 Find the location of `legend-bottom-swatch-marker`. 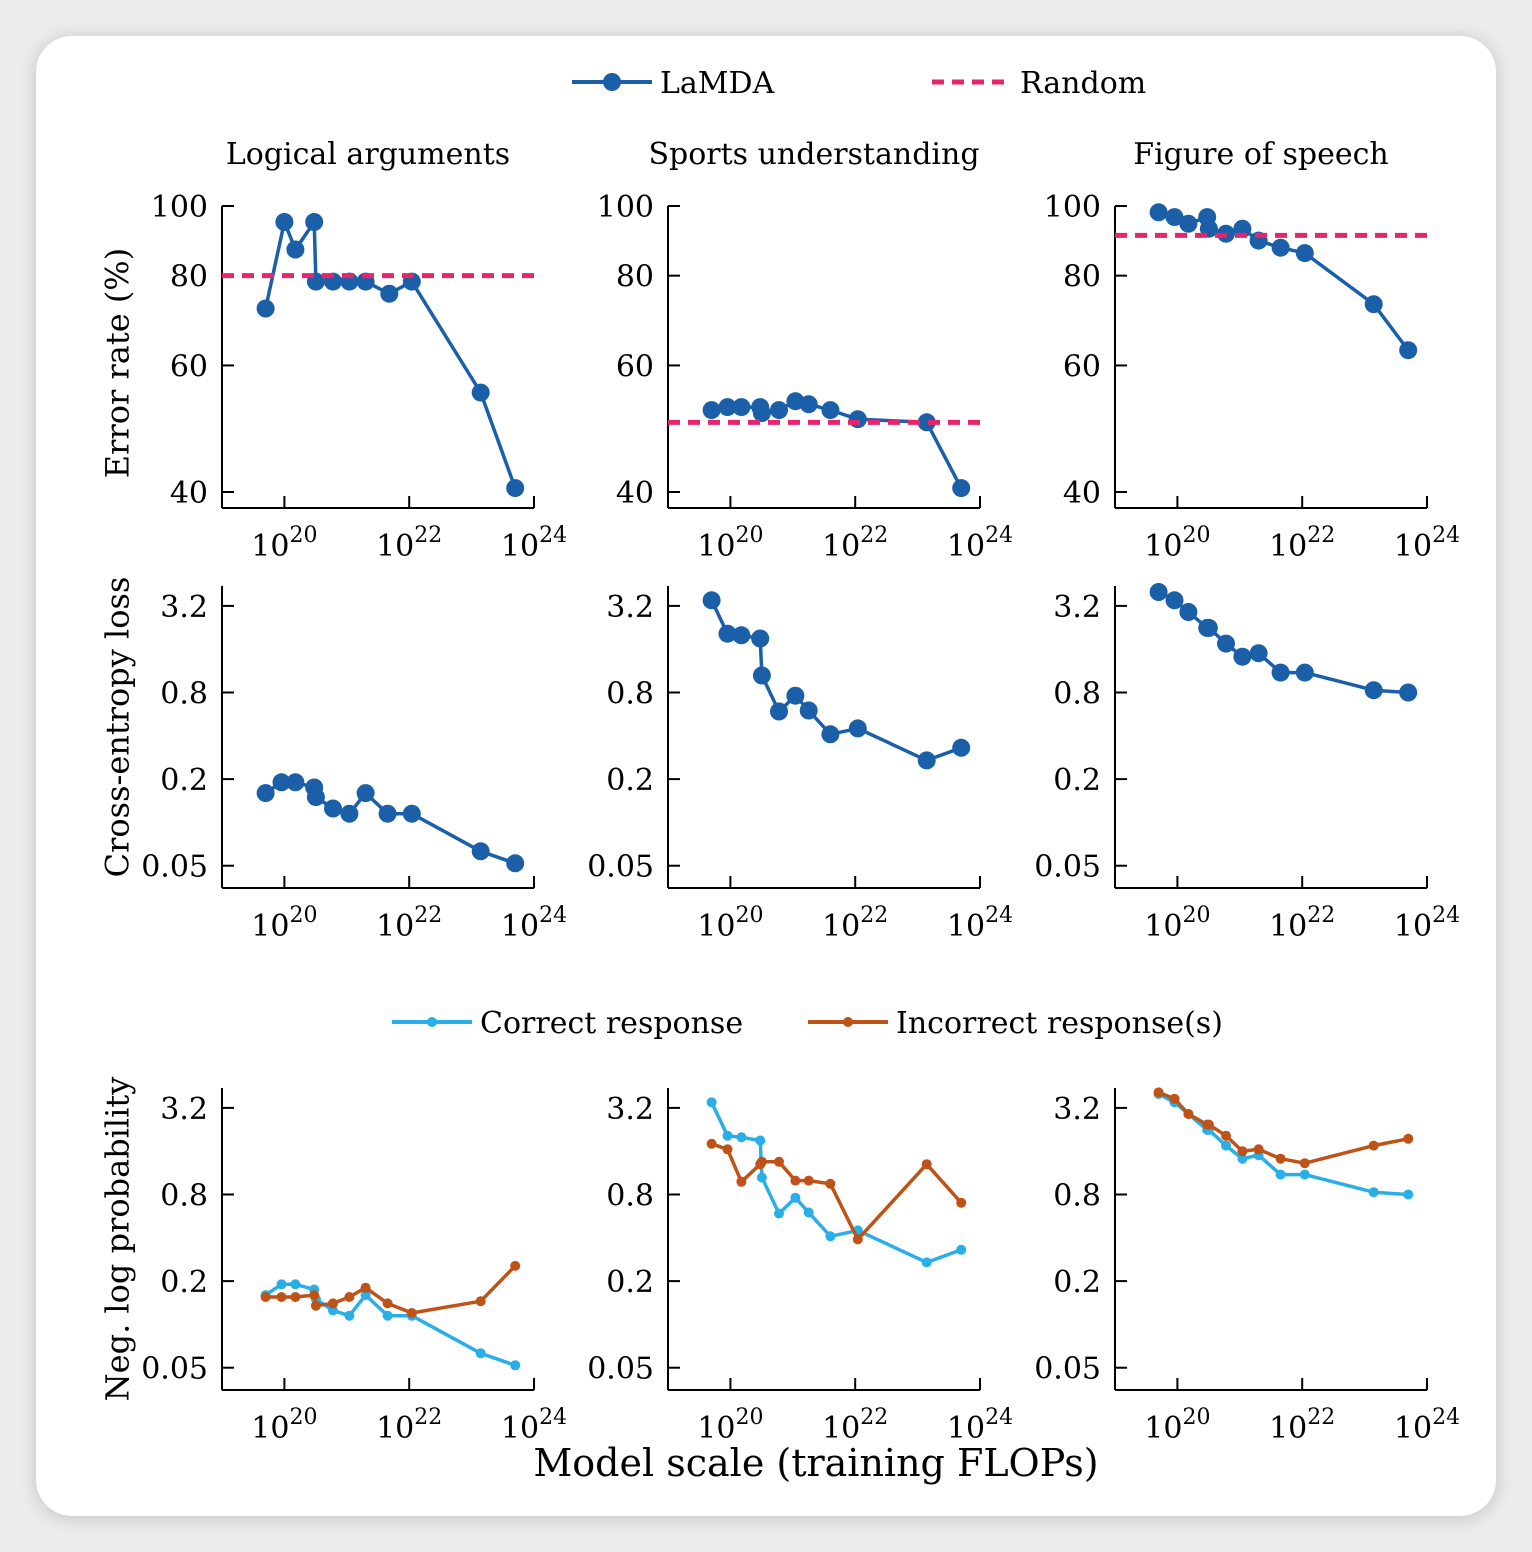

legend-bottom-swatch-marker is located at coordinates (848, 1022).